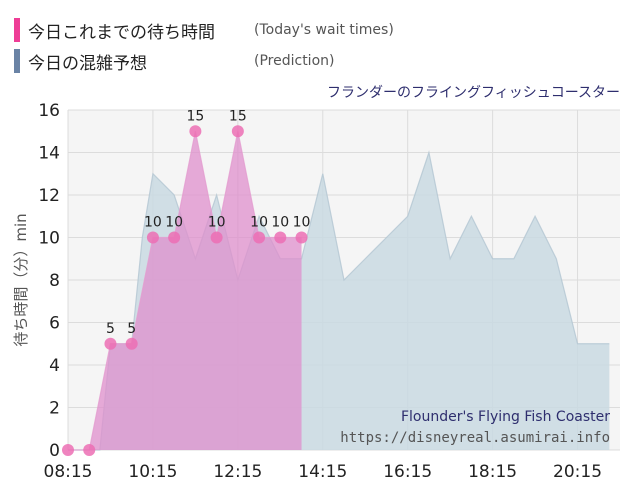 This screenshot has height=500, width=640. Describe the element at coordinates (54, 324) in the screenshot. I see `y-tick-label: 6` at that location.